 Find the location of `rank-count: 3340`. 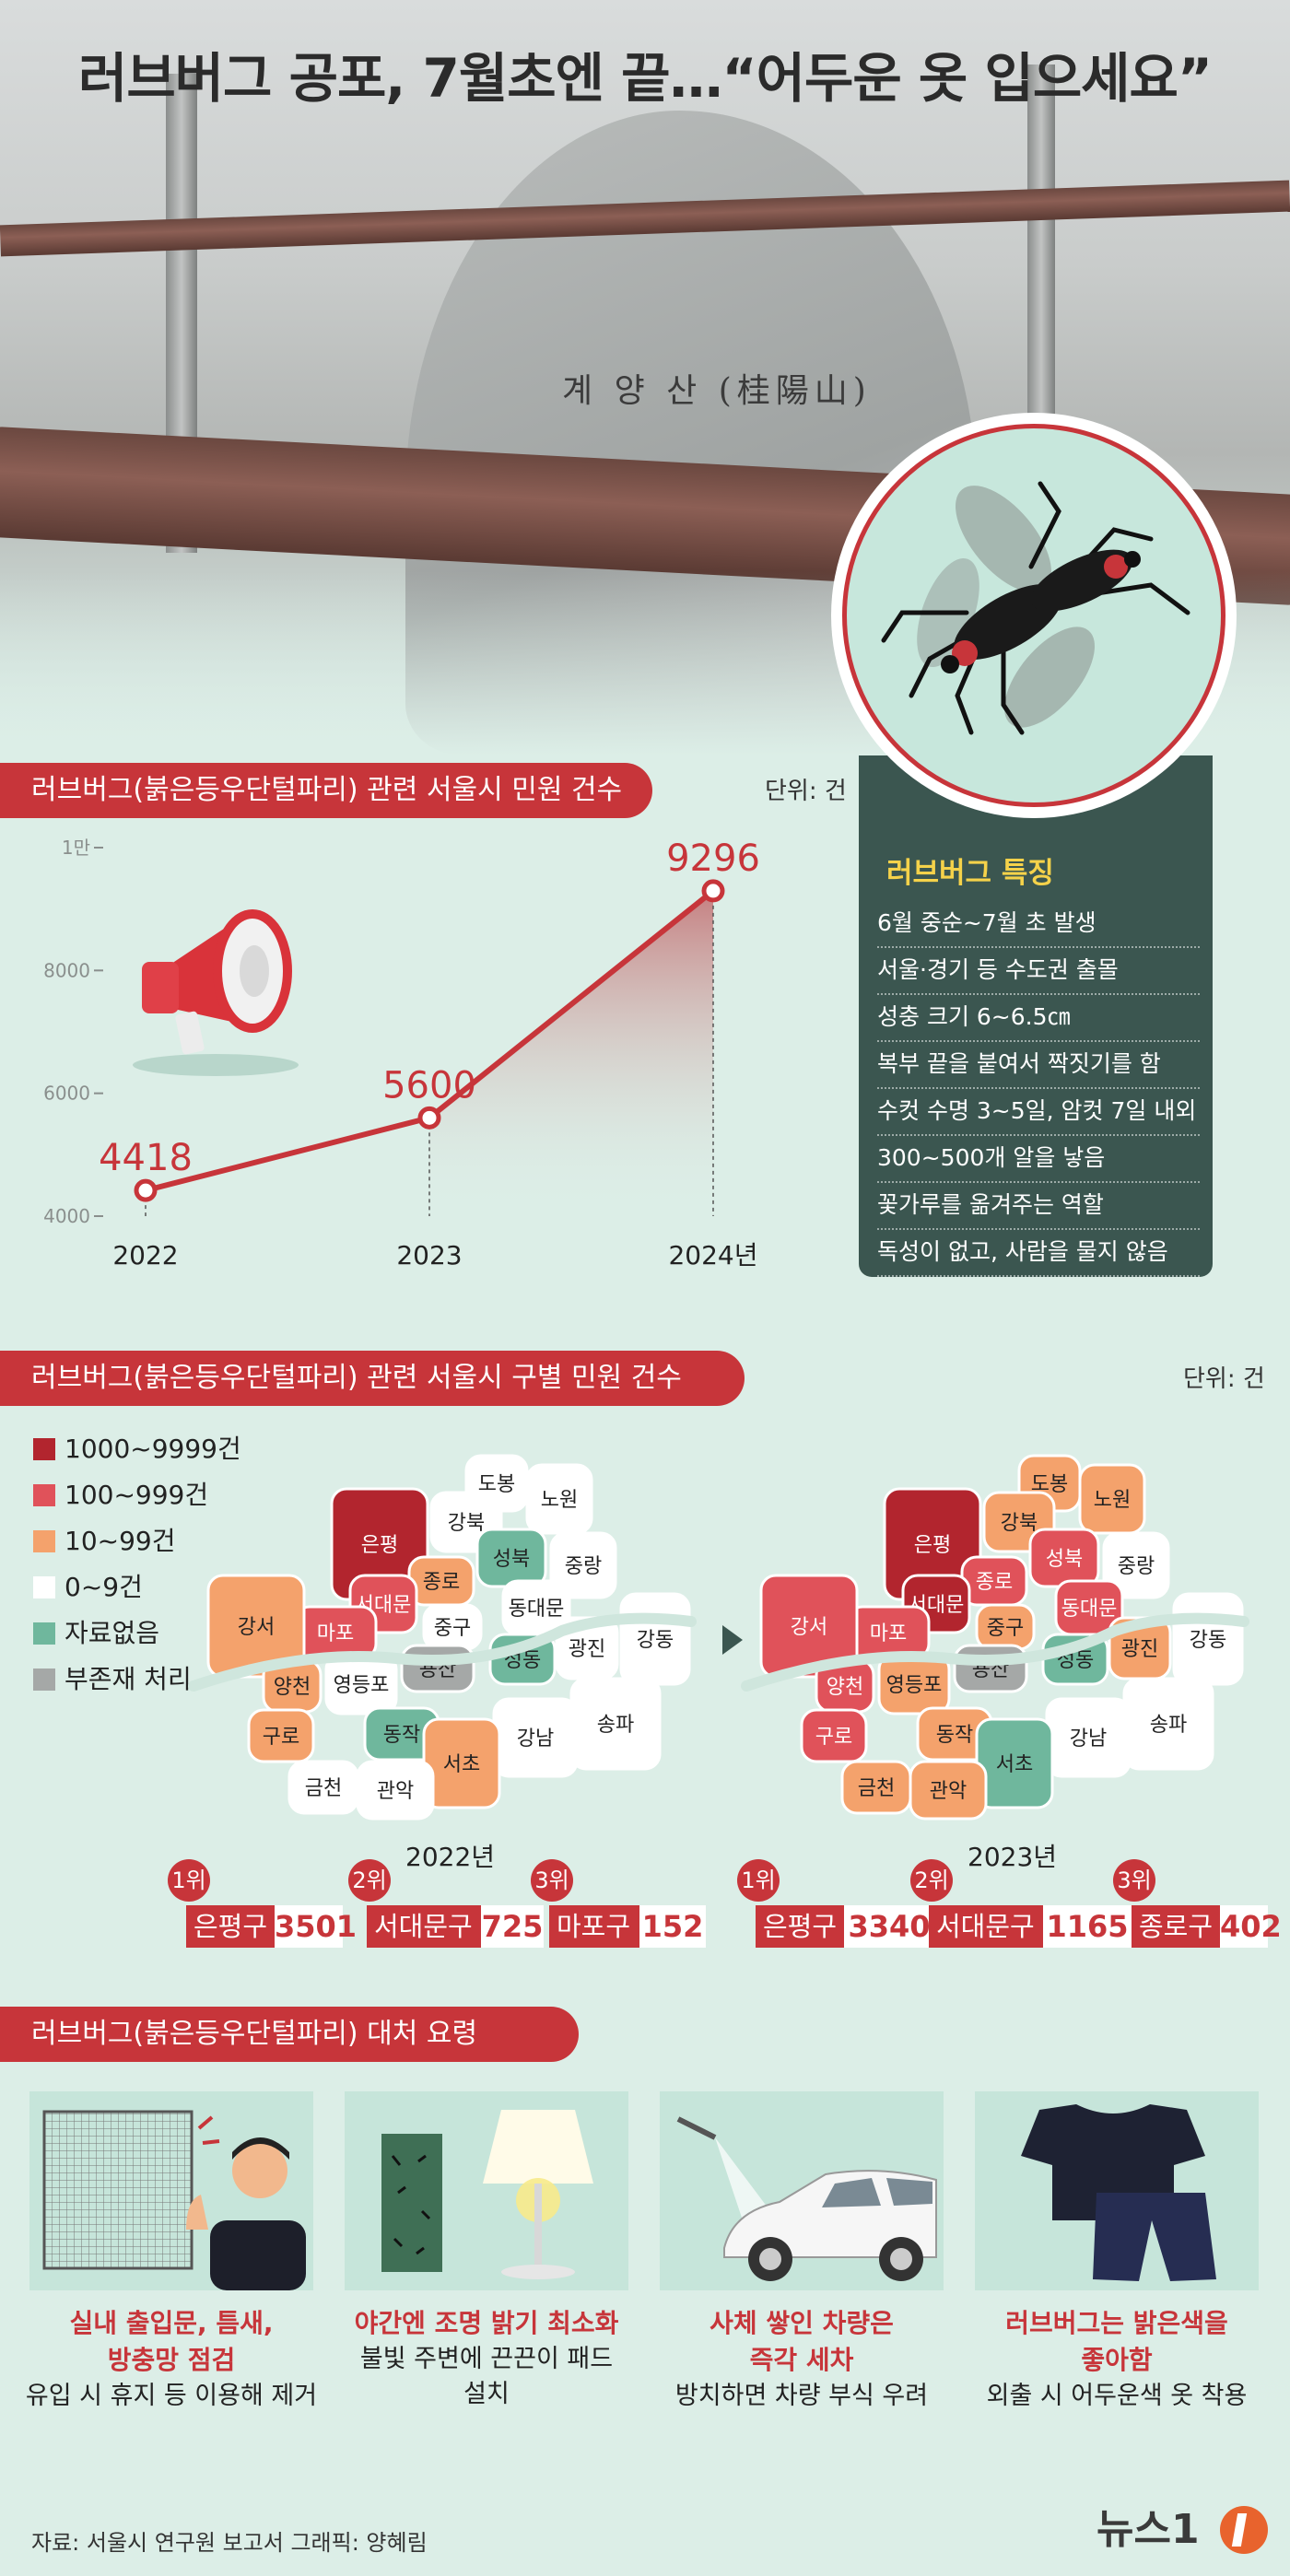

rank-count: 3340 is located at coordinates (889, 1927).